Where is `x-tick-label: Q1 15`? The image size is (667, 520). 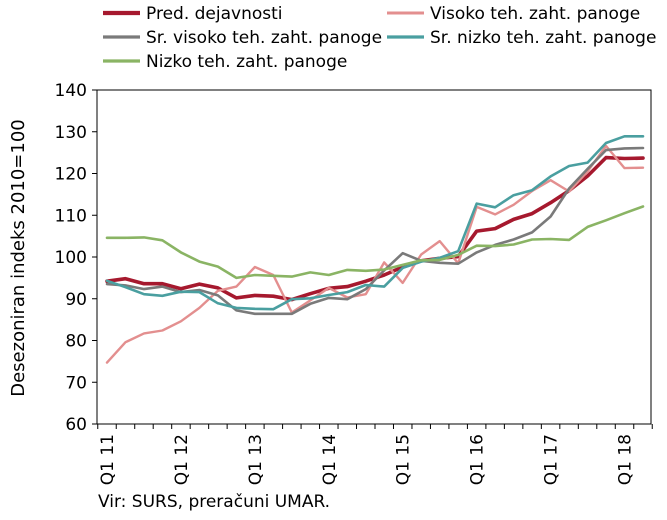
x-tick-label: Q1 15 is located at coordinates (404, 459).